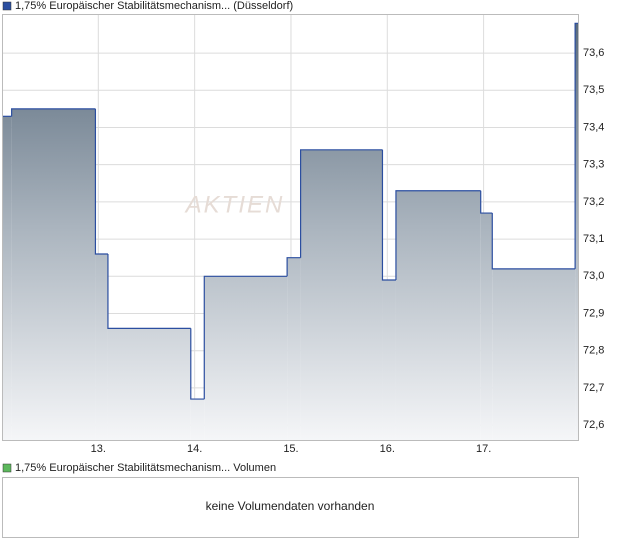  Describe the element at coordinates (593, 239) in the screenshot. I see `y-tick-label: 73,1` at that location.